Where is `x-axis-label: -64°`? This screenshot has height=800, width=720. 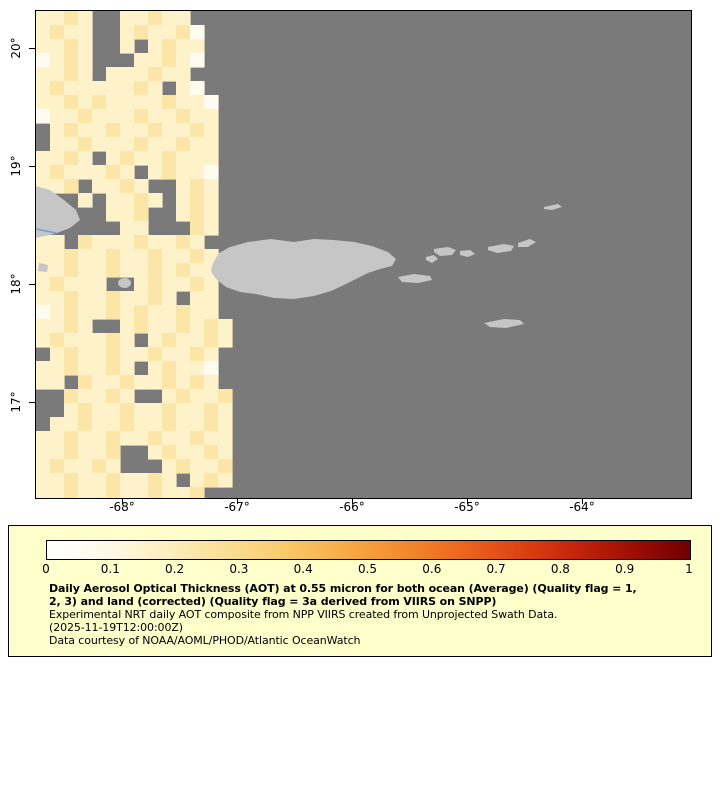
x-axis-label: -64° is located at coordinates (582, 507).